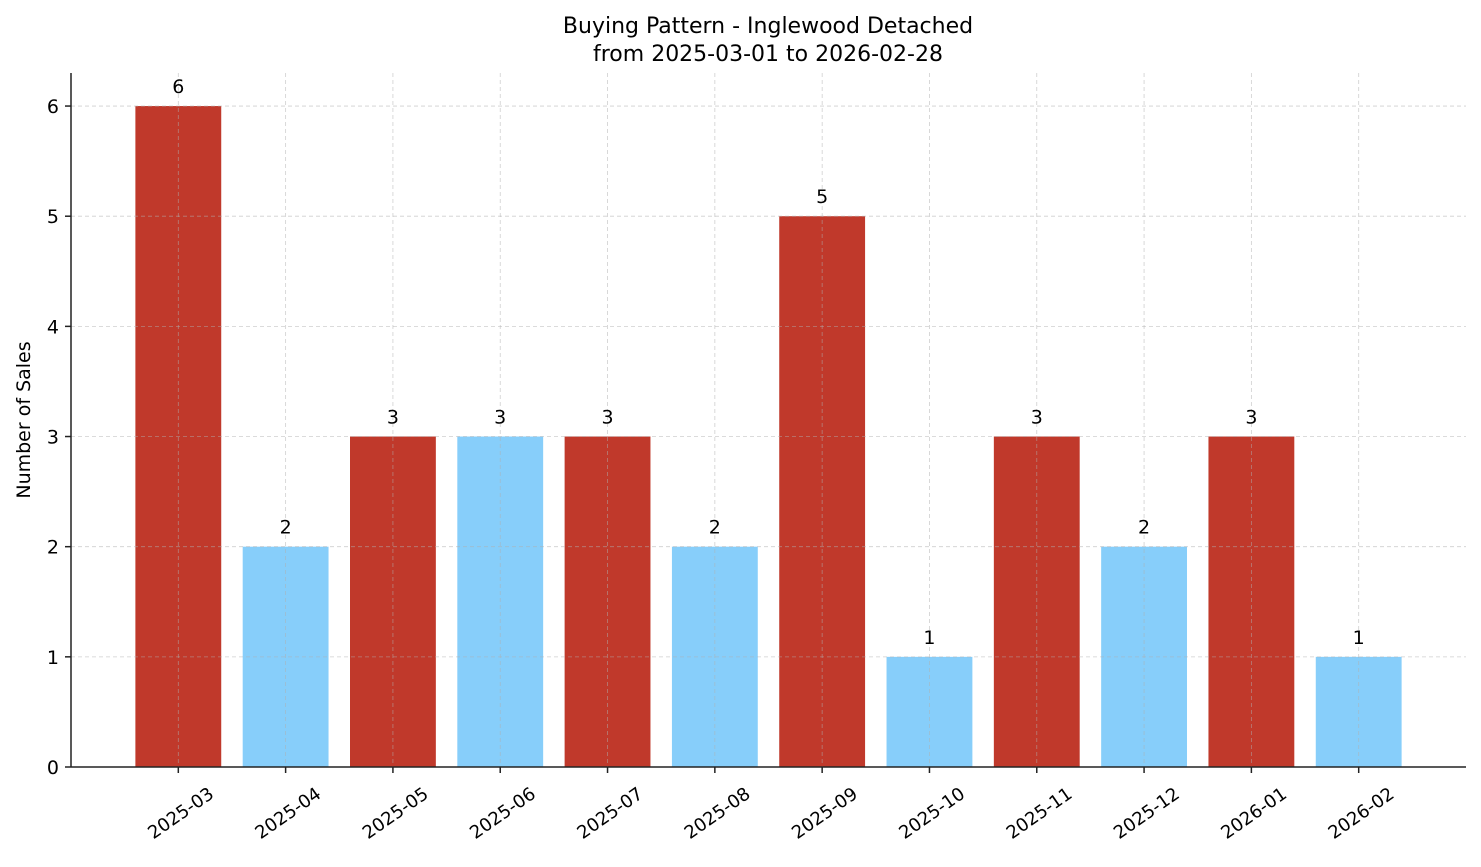  Describe the element at coordinates (932, 813) in the screenshot. I see `x-tick-label: 2025-10` at that location.